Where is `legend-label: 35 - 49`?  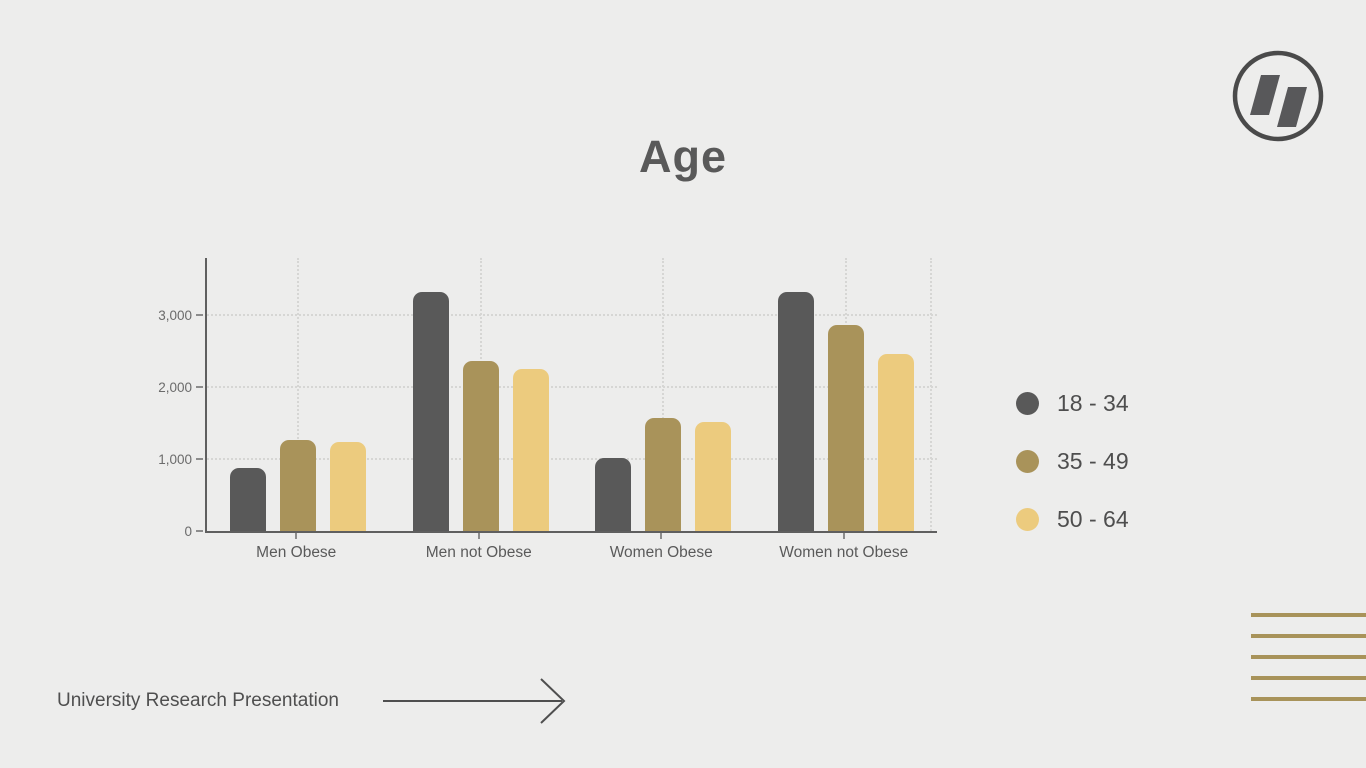
legend-label: 35 - 49 is located at coordinates (1093, 460).